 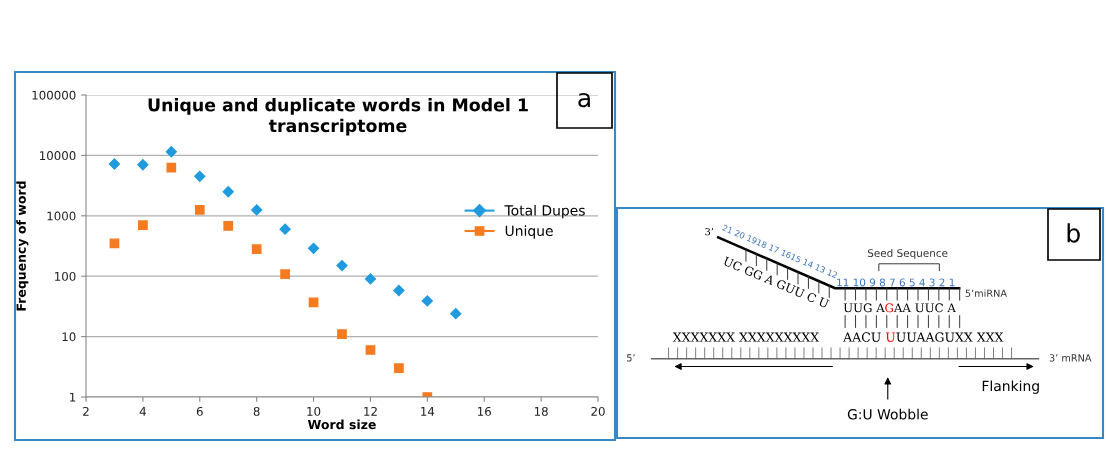 I want to click on text: 5’miRNA, so click(x=986, y=293).